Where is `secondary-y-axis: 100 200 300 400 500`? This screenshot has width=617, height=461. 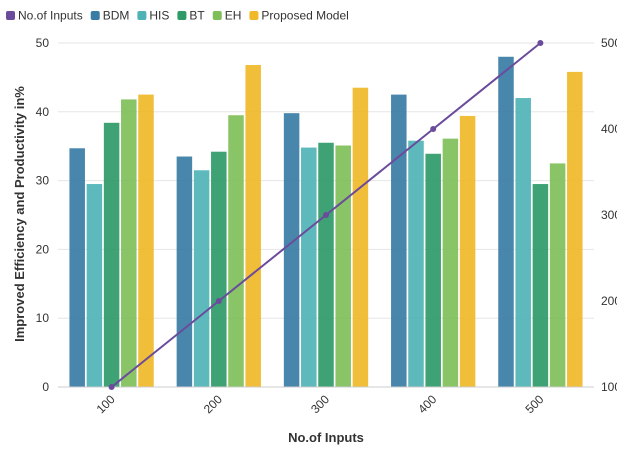 secondary-y-axis: 100 200 300 400 500 is located at coordinates (609, 215).